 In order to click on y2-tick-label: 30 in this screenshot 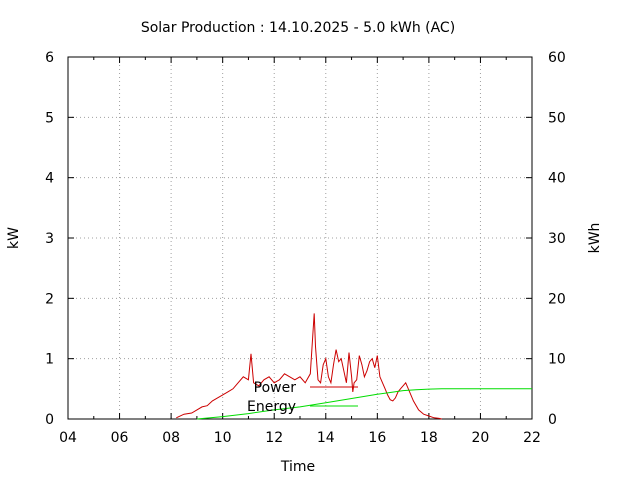, I will do `click(557, 239)`.